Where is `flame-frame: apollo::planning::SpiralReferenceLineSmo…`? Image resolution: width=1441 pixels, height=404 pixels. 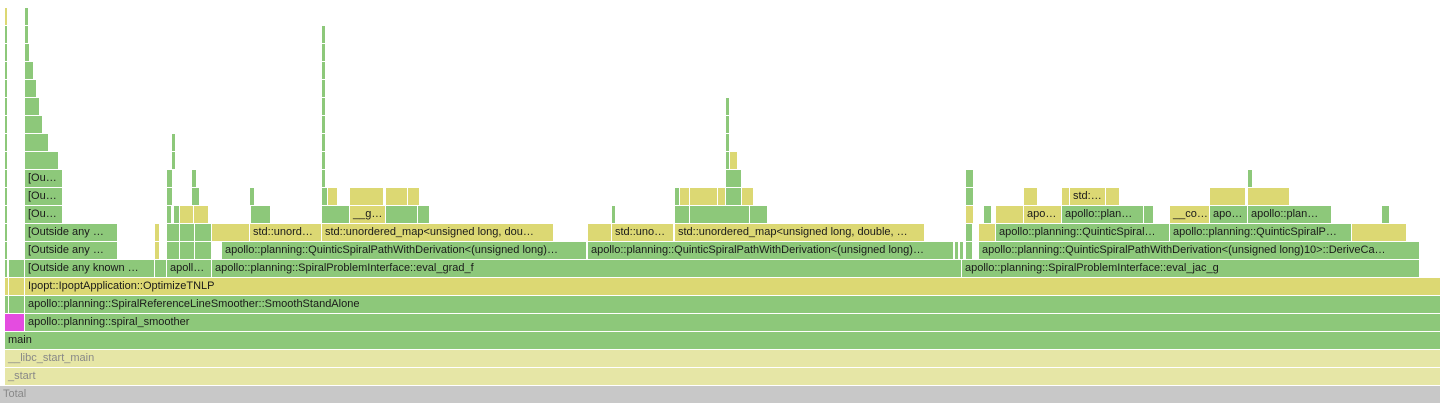
flame-frame: apollo::planning::SpiralReferenceLineSmo… is located at coordinates (733, 305).